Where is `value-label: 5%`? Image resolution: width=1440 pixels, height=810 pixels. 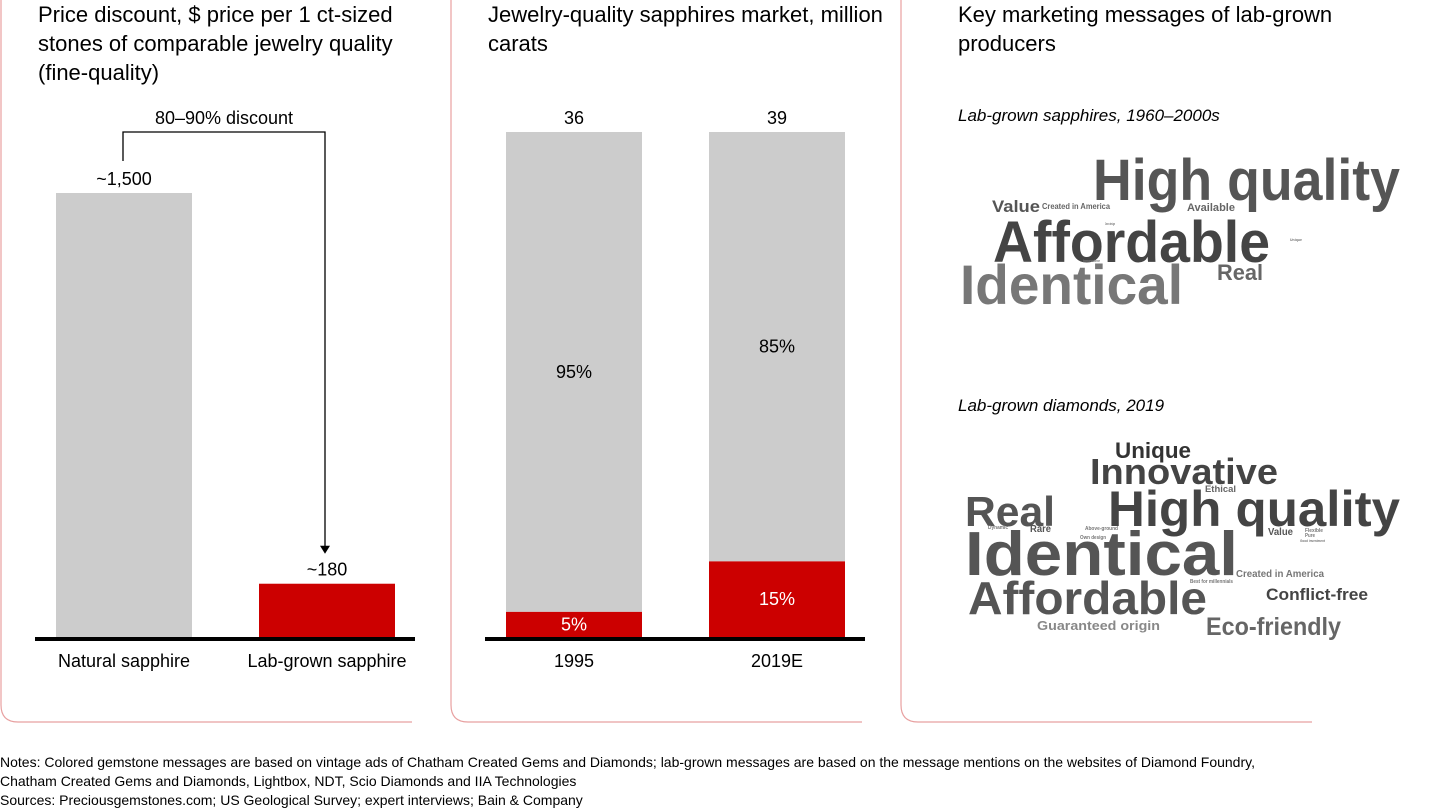 value-label: 5% is located at coordinates (574, 624).